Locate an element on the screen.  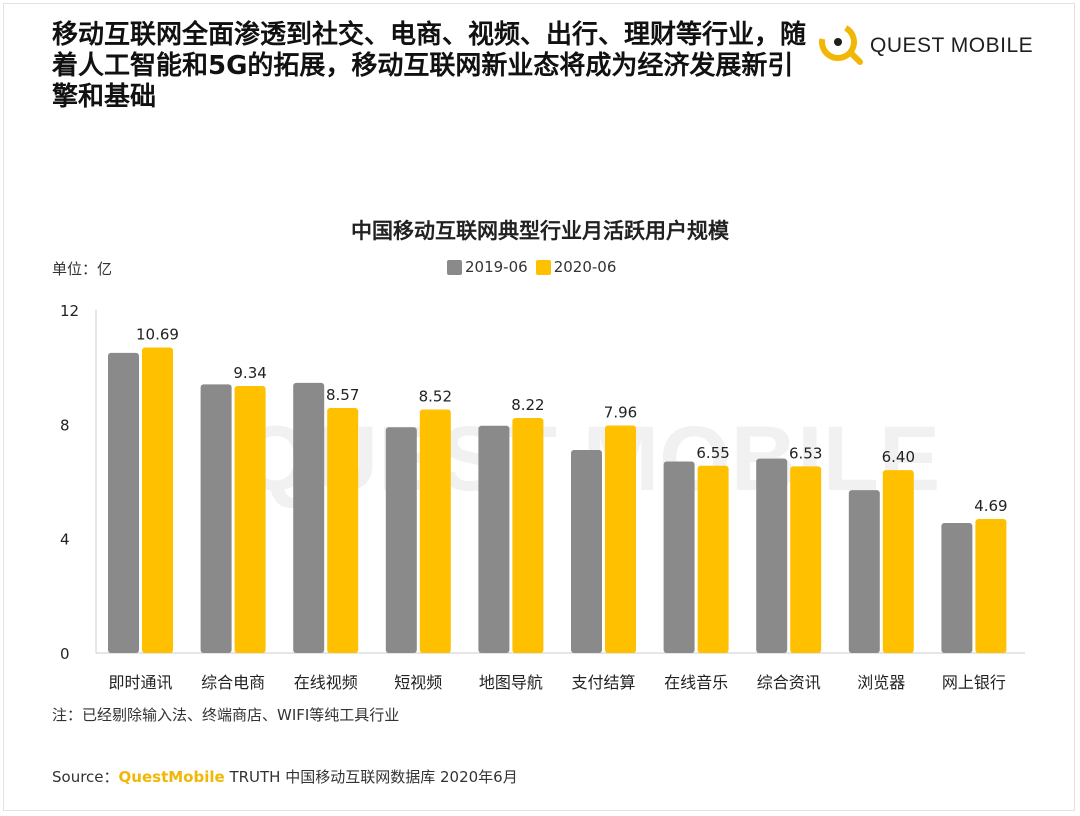
x-tick-label: 在线视频 is located at coordinates (326, 682).